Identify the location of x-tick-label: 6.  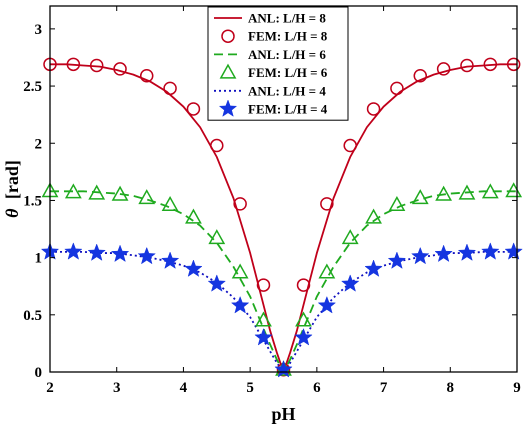
(317, 388).